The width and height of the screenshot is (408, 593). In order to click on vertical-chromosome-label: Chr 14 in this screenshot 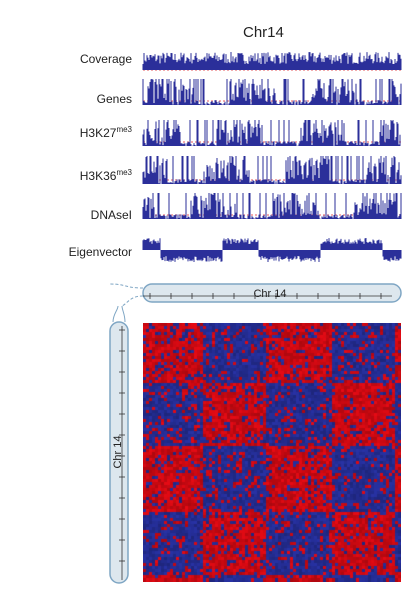, I will do `click(118, 451)`.